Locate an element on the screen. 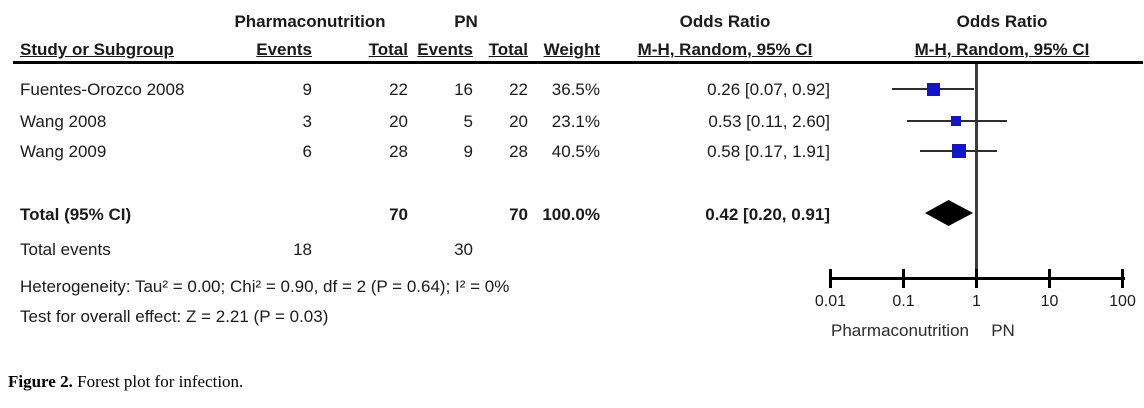 The height and width of the screenshot is (408, 1144). axis-tick-label: 10 is located at coordinates (1049, 301).